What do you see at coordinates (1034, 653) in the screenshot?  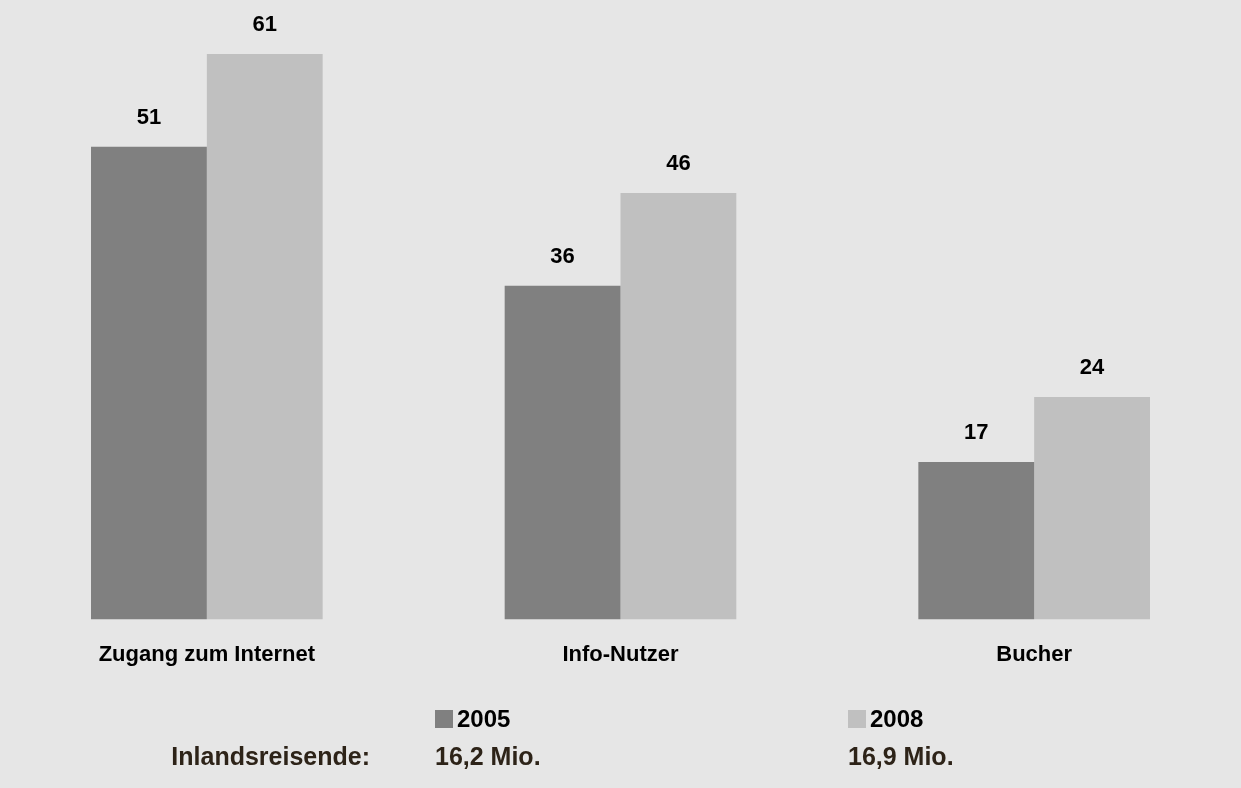 I see `x-tick-label: Bucher` at bounding box center [1034, 653].